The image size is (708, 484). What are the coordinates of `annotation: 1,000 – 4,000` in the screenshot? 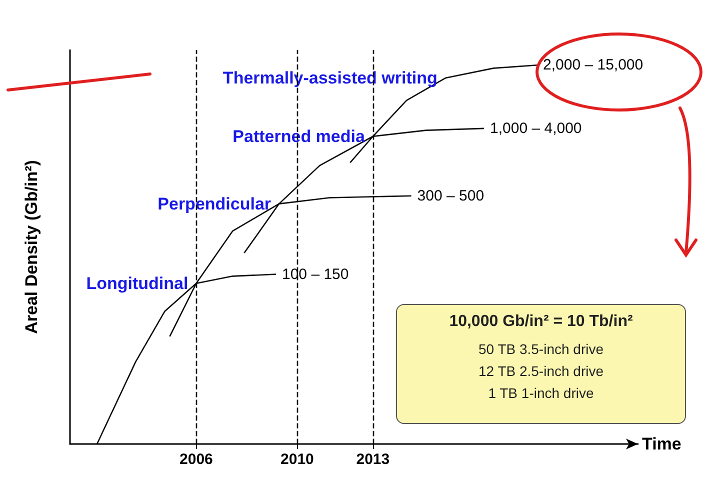 It's located at (536, 128).